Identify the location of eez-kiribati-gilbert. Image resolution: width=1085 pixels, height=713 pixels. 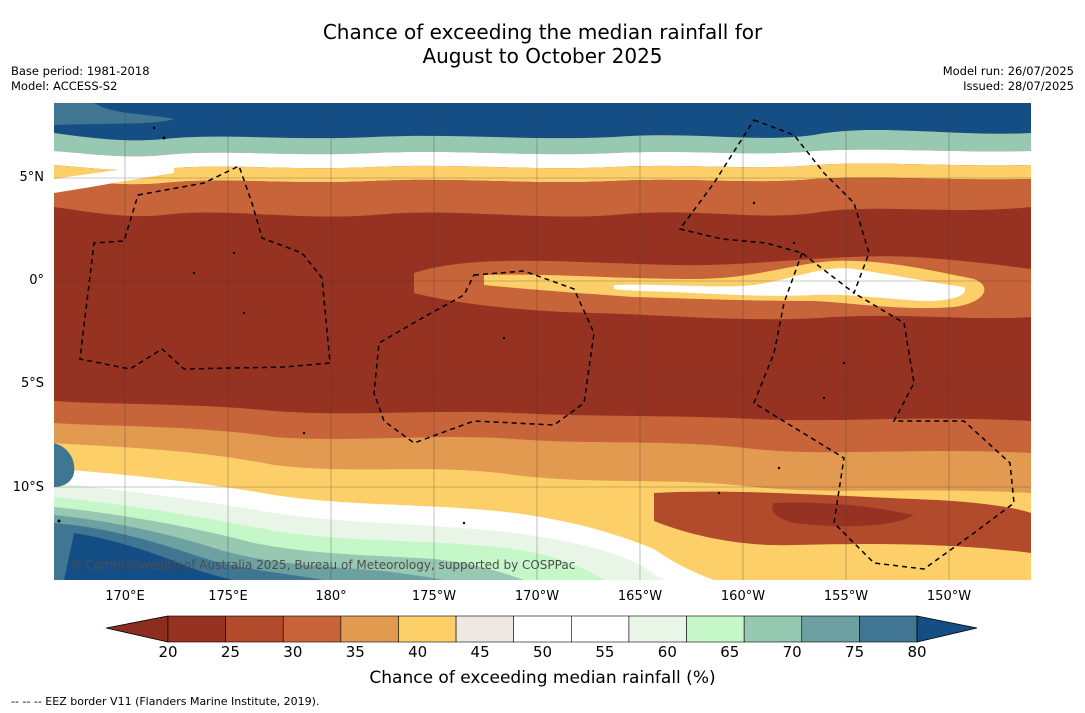
(205, 267).